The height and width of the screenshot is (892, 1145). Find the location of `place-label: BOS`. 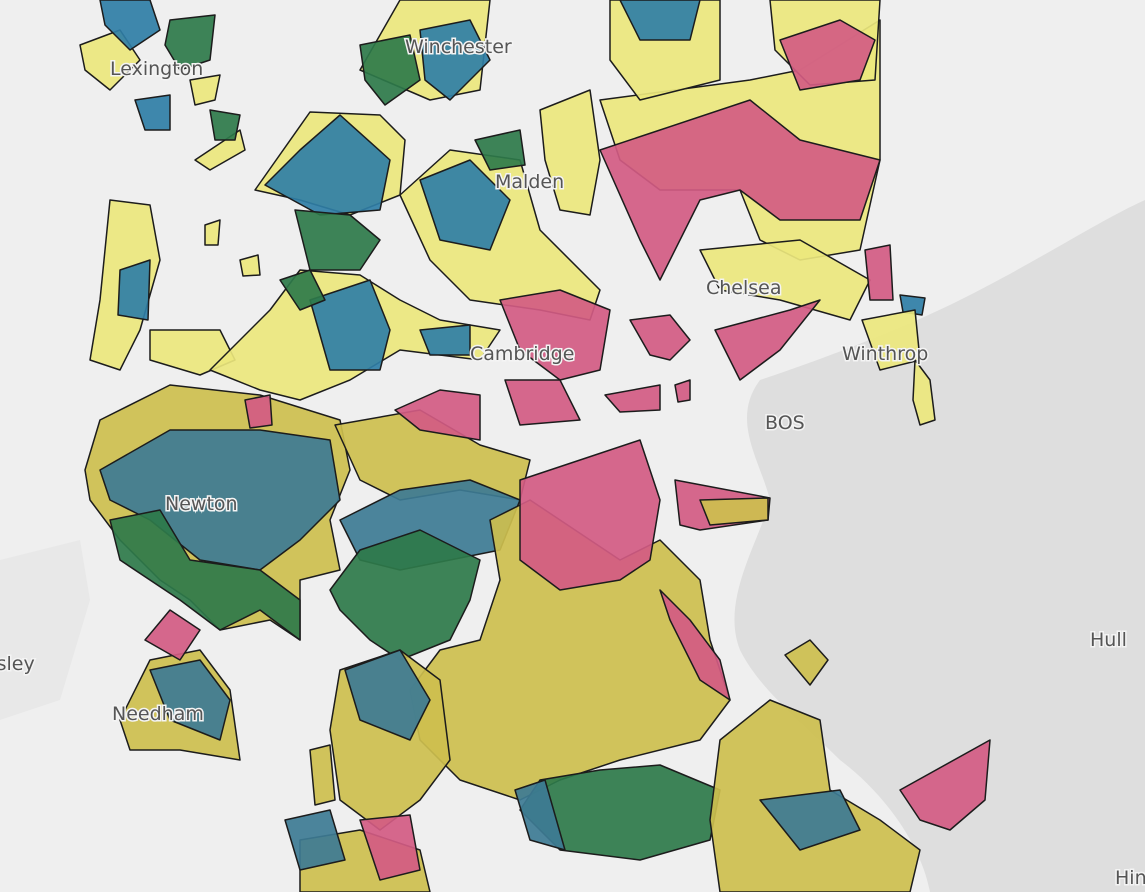

place-label: BOS is located at coordinates (785, 423).